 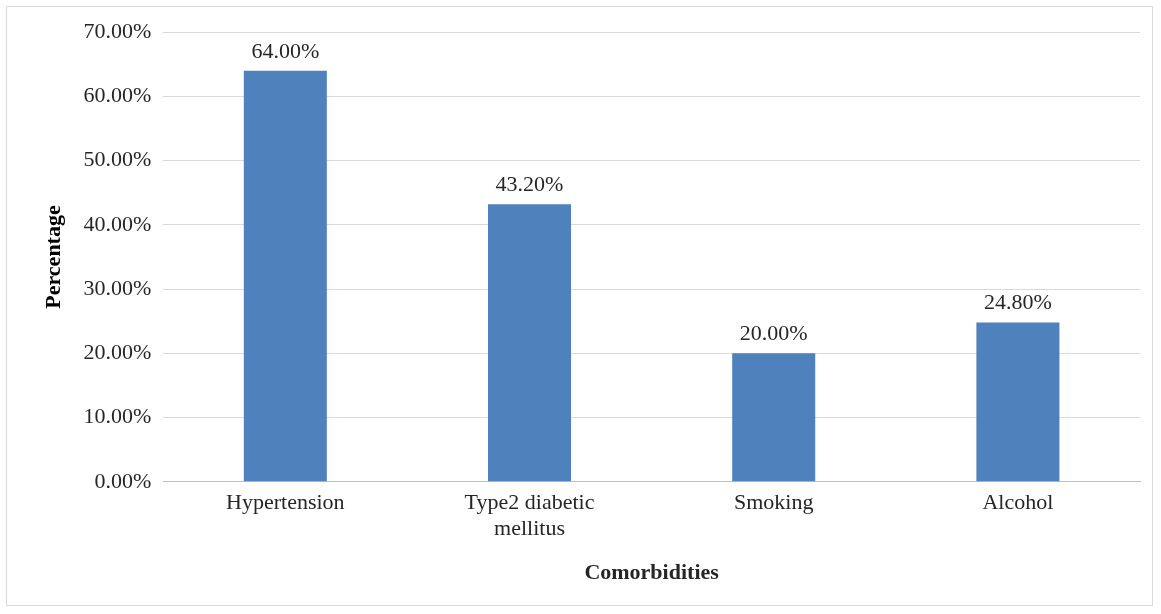 I want to click on data-label: 43.20%, so click(x=529, y=184).